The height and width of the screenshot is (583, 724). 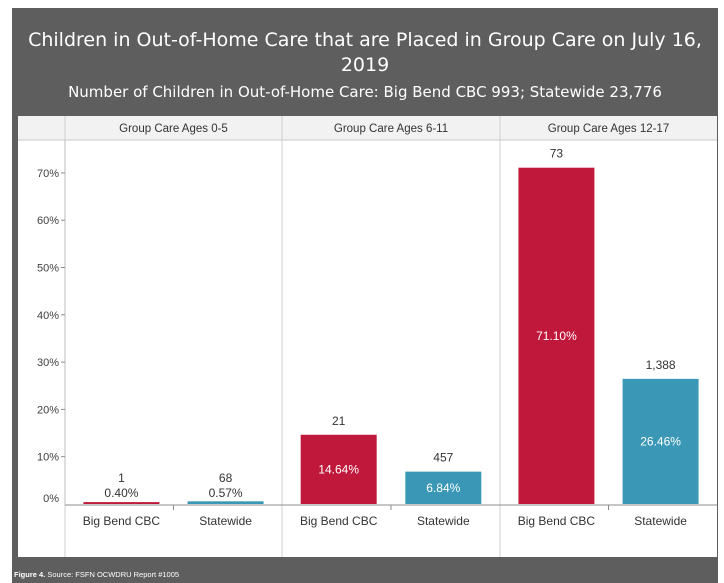 I want to click on panel-label: Group Care Ages 6-11, so click(x=391, y=129).